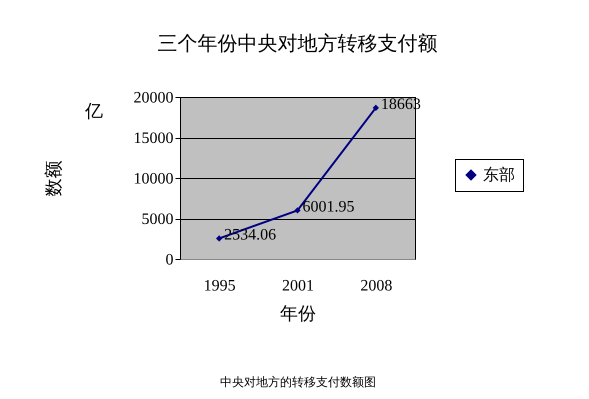 The height and width of the screenshot is (399, 589). I want to click on data-label: 2534.06, so click(250, 235).